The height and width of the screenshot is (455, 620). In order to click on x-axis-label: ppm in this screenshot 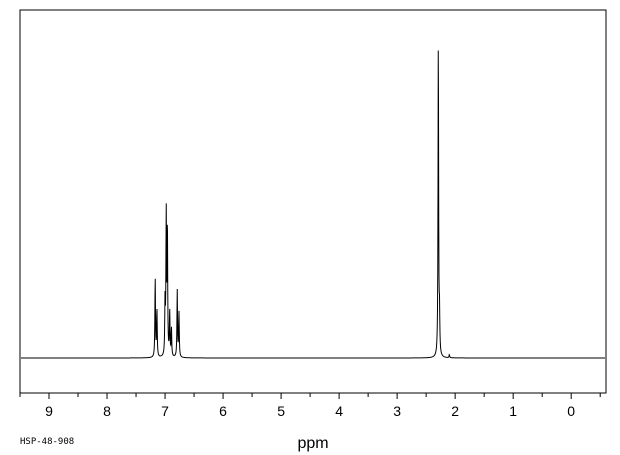, I will do `click(312, 443)`.